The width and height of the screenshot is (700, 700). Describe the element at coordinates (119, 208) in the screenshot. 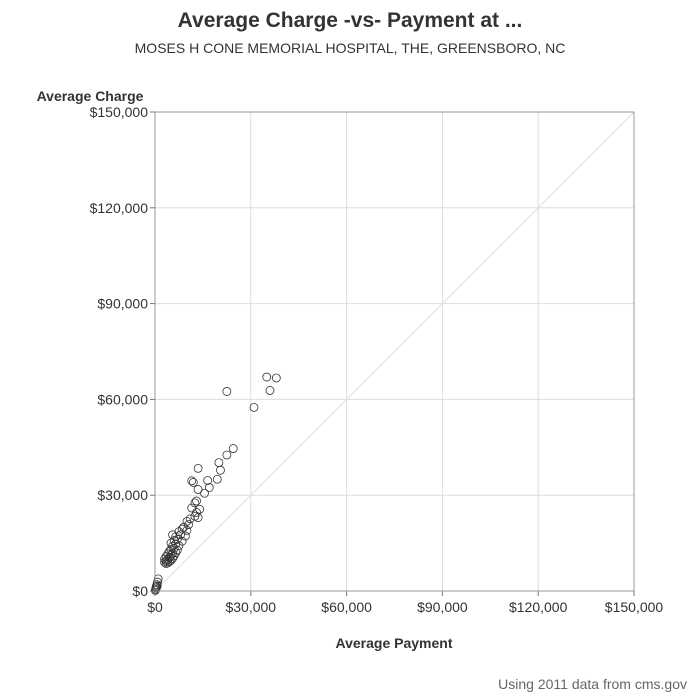

I see `y-tick-label: $120,000` at that location.